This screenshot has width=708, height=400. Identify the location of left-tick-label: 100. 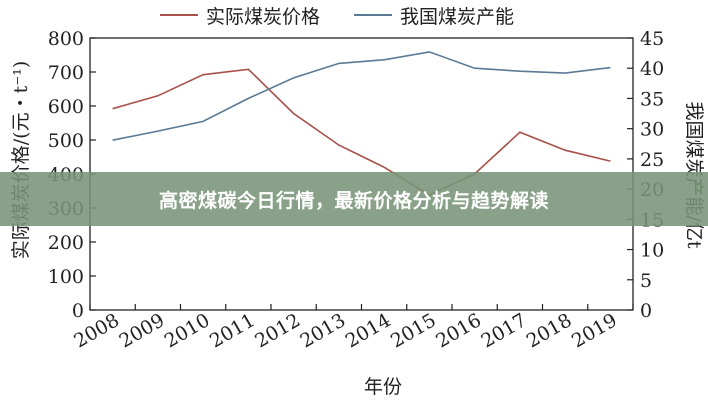
(66, 277).